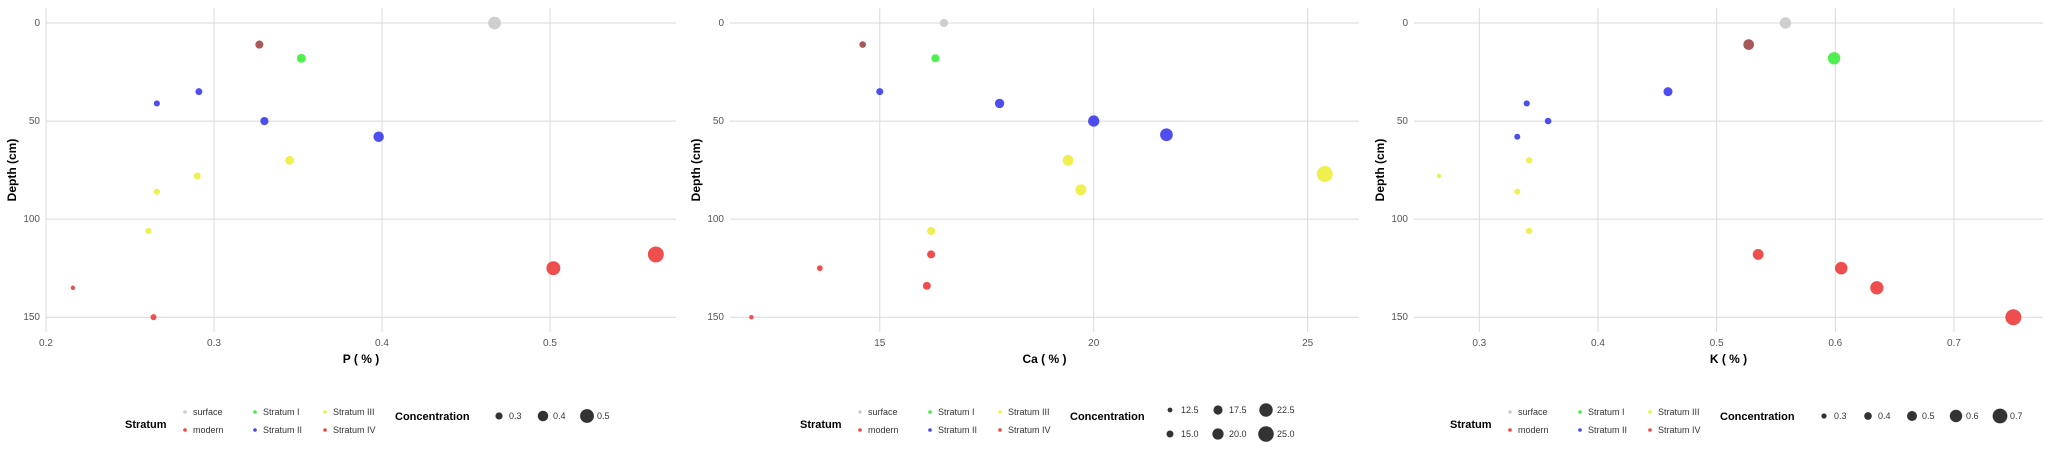 The image size is (2048, 461). What do you see at coordinates (281, 412) in the screenshot?
I see `legend-label: Stratum I` at bounding box center [281, 412].